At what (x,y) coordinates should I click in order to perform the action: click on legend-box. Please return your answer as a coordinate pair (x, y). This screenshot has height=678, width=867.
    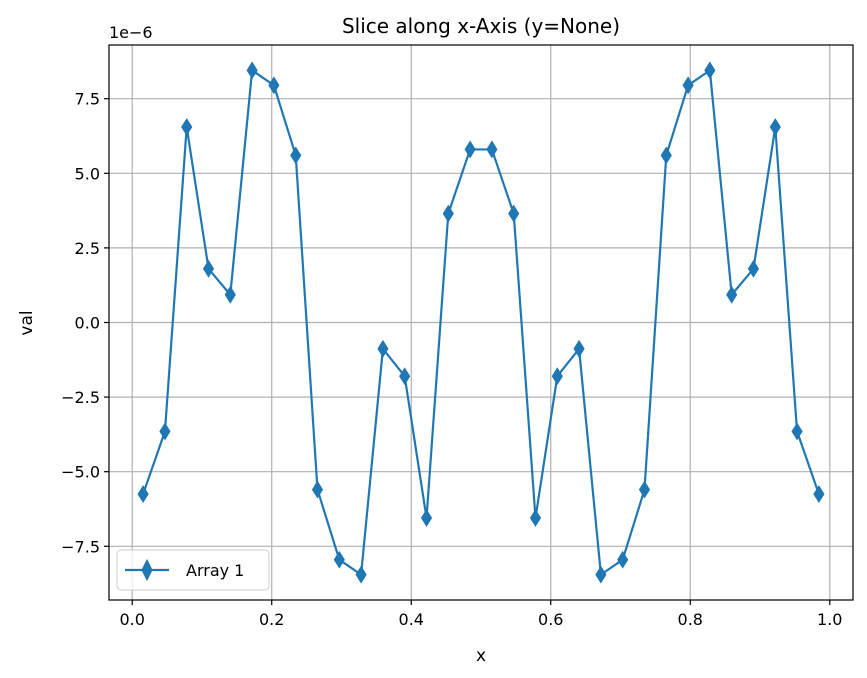
    Looking at the image, I should click on (193, 570).